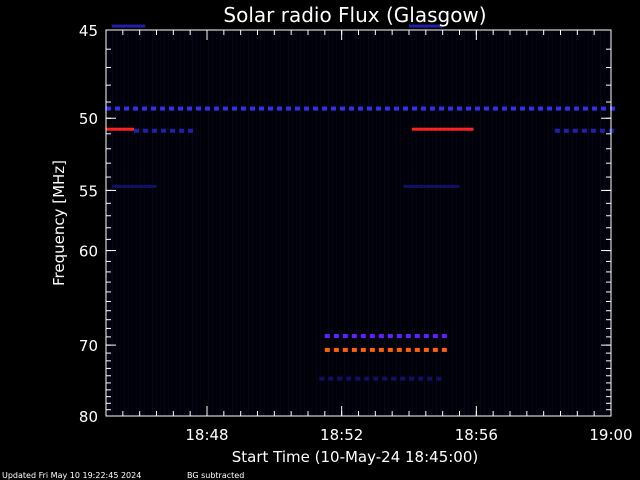 The width and height of the screenshot is (640, 480). What do you see at coordinates (88, 346) in the screenshot?
I see `y-tick-label: 70` at bounding box center [88, 346].